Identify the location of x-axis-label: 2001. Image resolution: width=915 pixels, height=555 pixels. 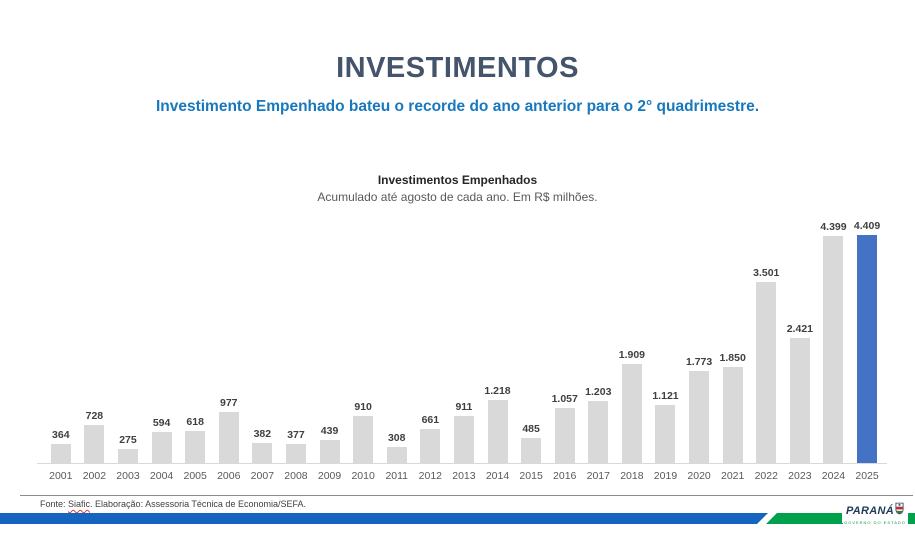
(61, 476).